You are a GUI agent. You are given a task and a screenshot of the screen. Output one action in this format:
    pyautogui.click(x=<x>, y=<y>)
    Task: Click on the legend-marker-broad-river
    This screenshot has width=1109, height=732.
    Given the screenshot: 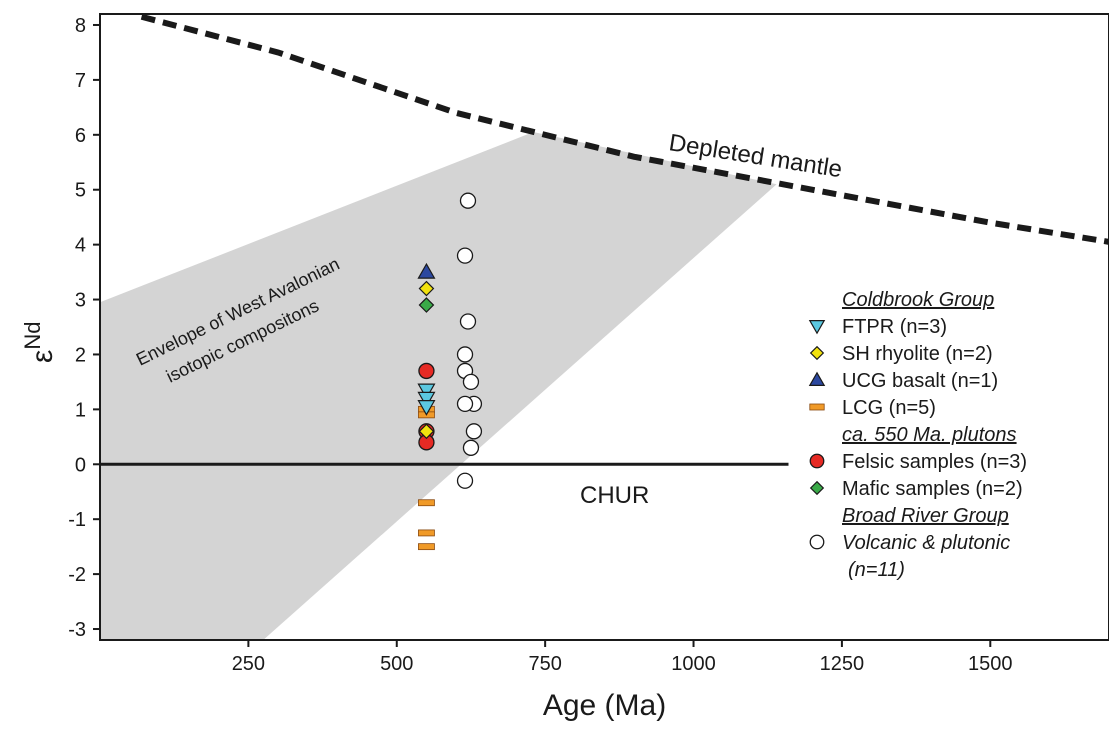 What is the action you would take?
    pyautogui.click(x=817, y=542)
    